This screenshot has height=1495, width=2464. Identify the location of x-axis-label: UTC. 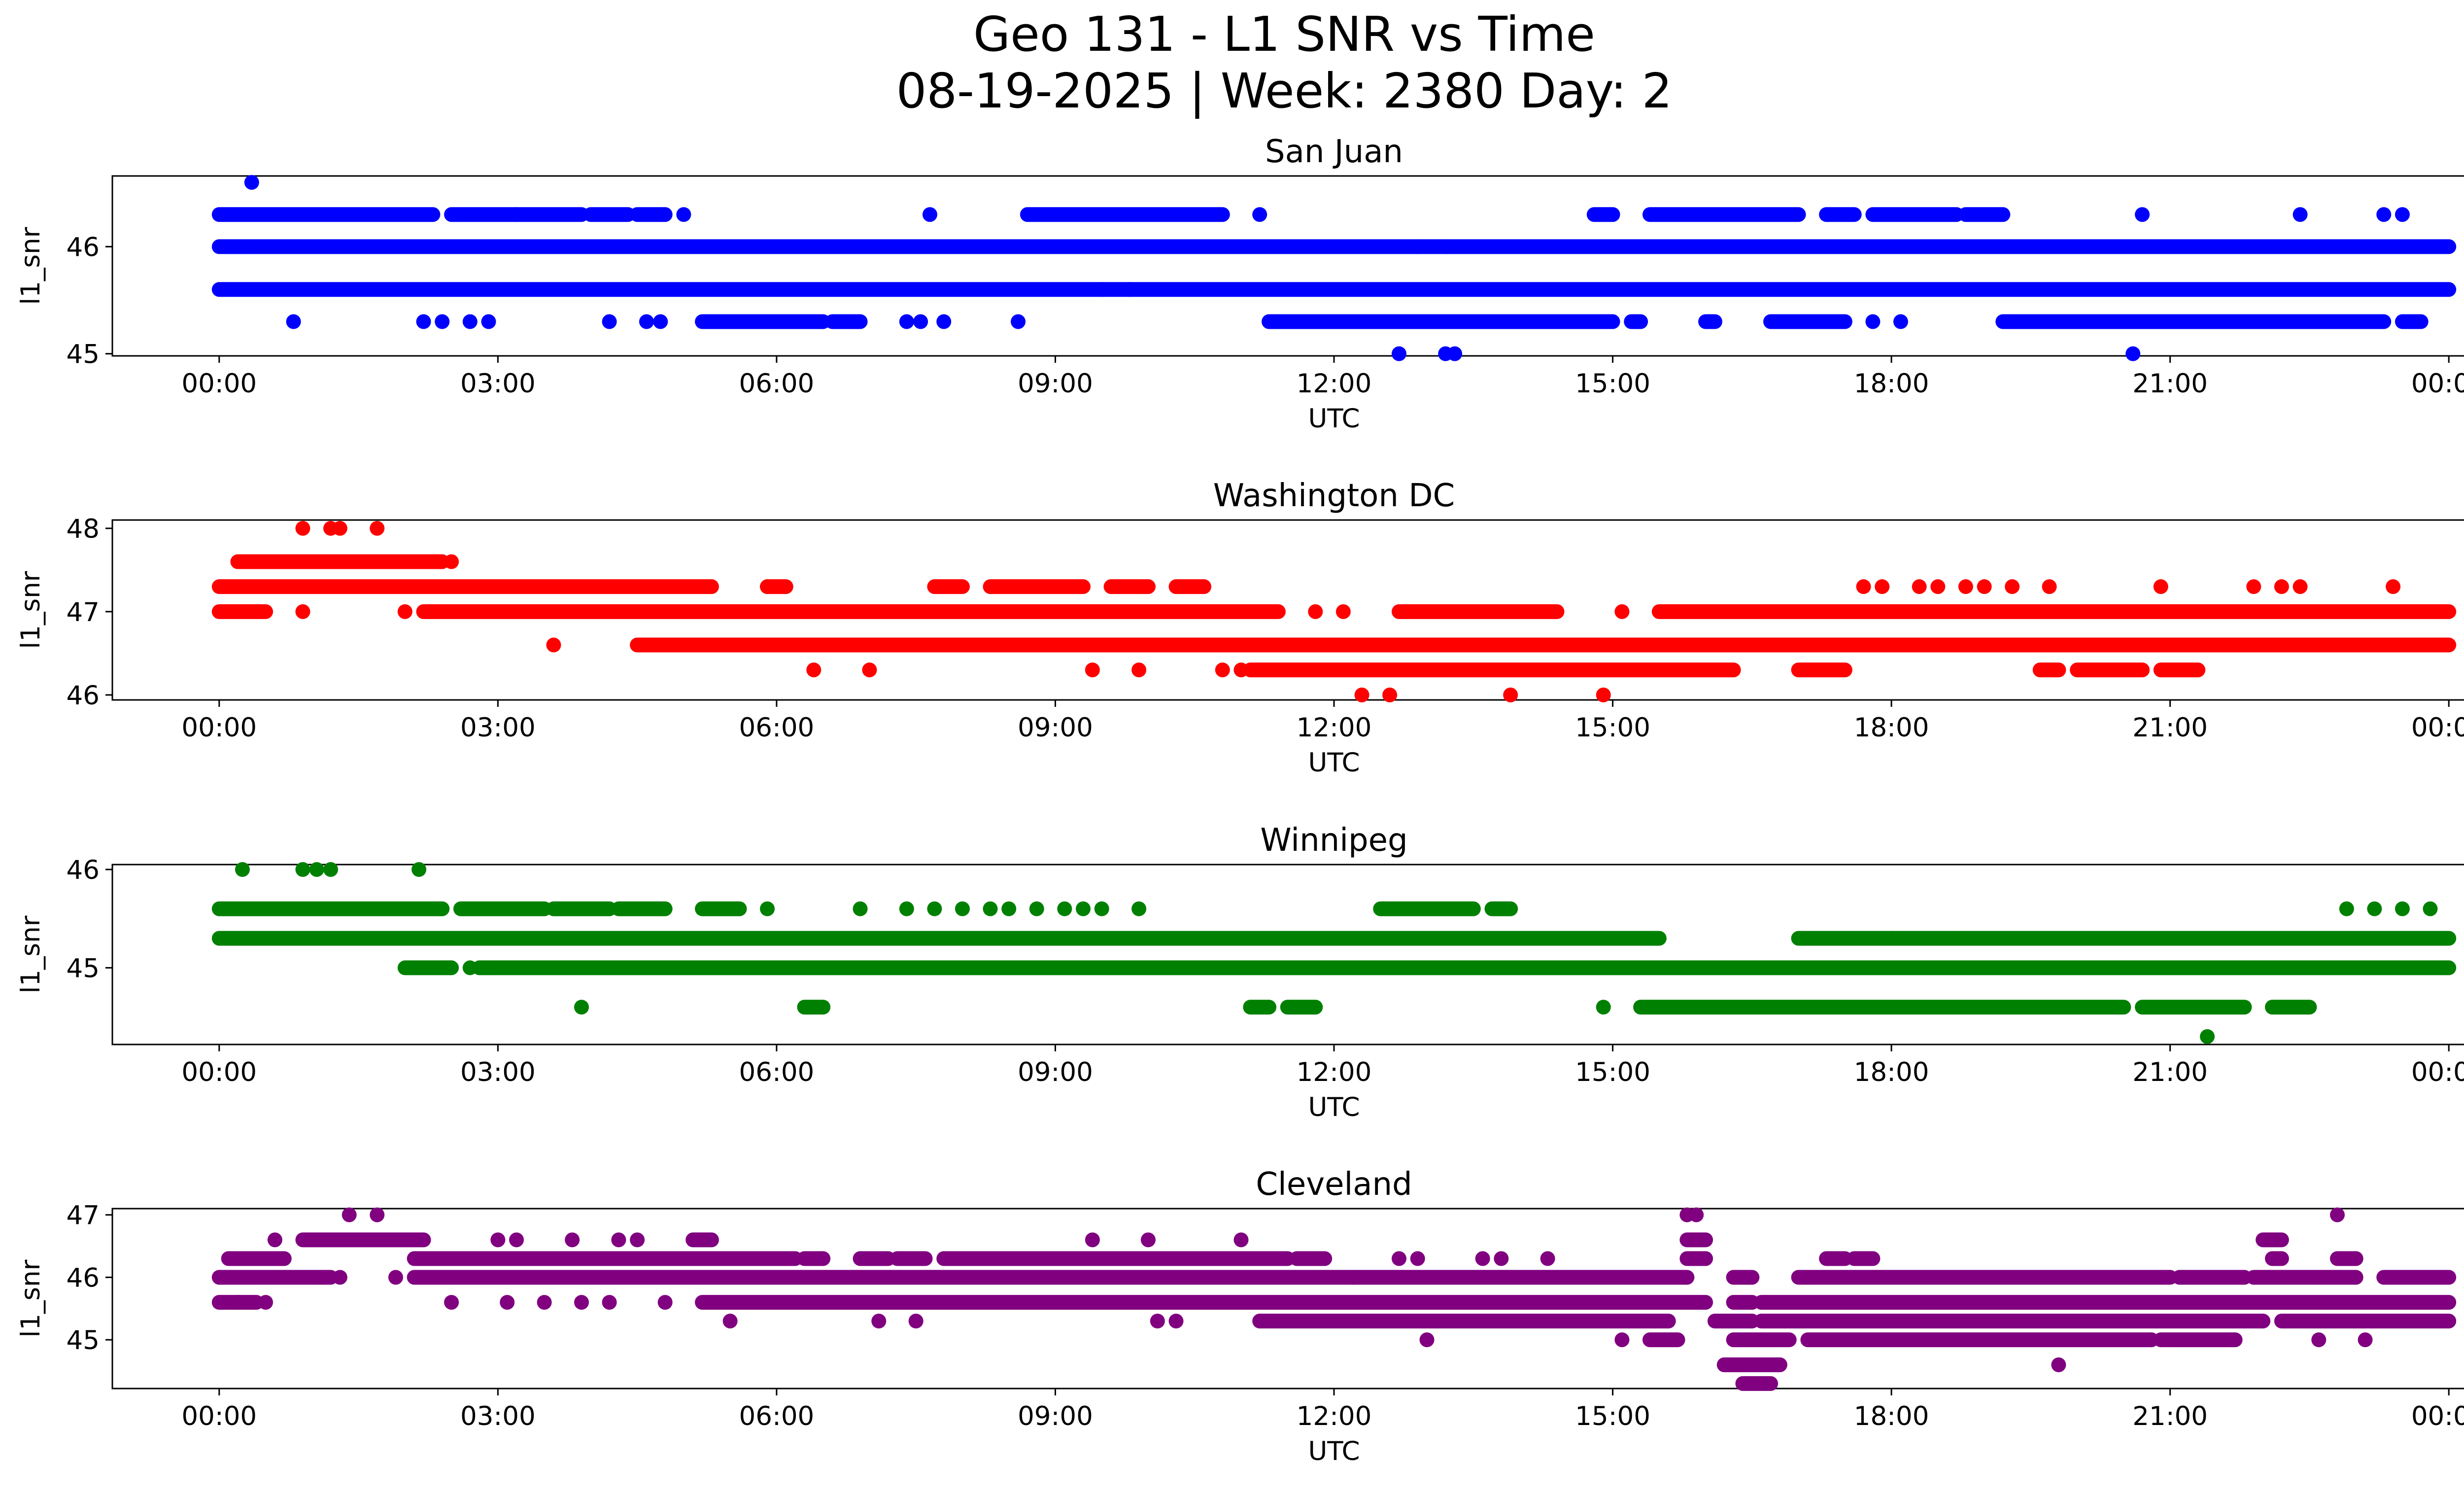
(1334, 1107).